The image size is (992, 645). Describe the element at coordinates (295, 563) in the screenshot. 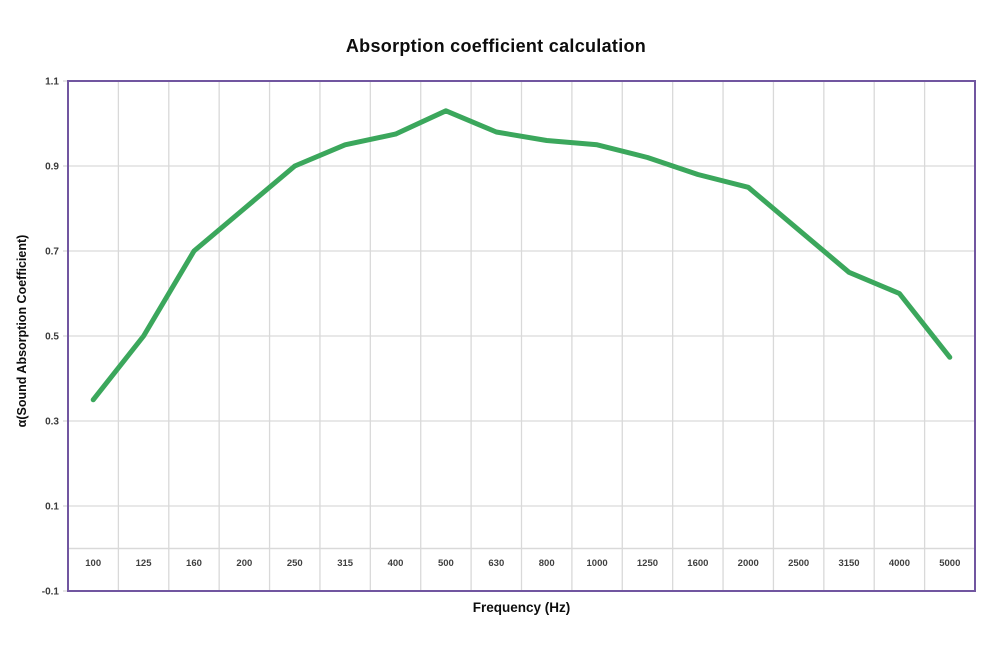

I see `x-tick-label: 250` at that location.